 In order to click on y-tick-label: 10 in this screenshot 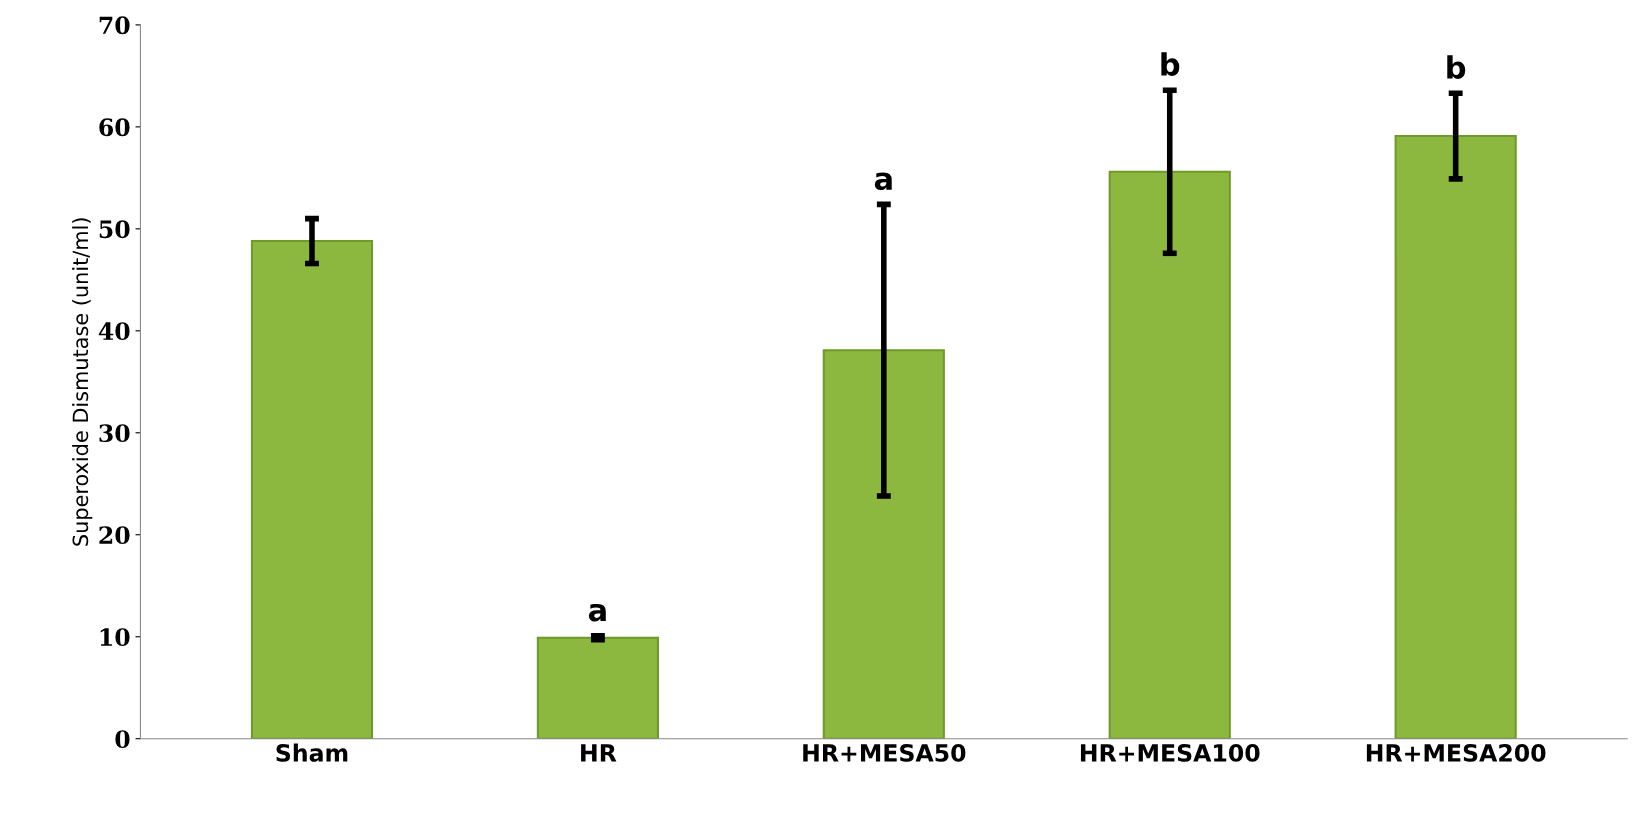, I will do `click(115, 637)`.